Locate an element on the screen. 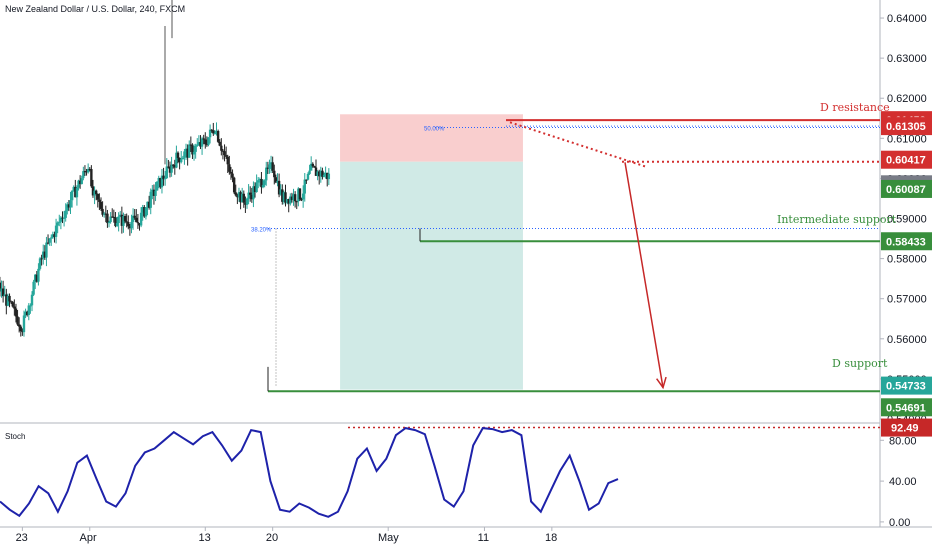 This screenshot has width=932, height=555. fib-38-label: 38.20% is located at coordinates (261, 231).